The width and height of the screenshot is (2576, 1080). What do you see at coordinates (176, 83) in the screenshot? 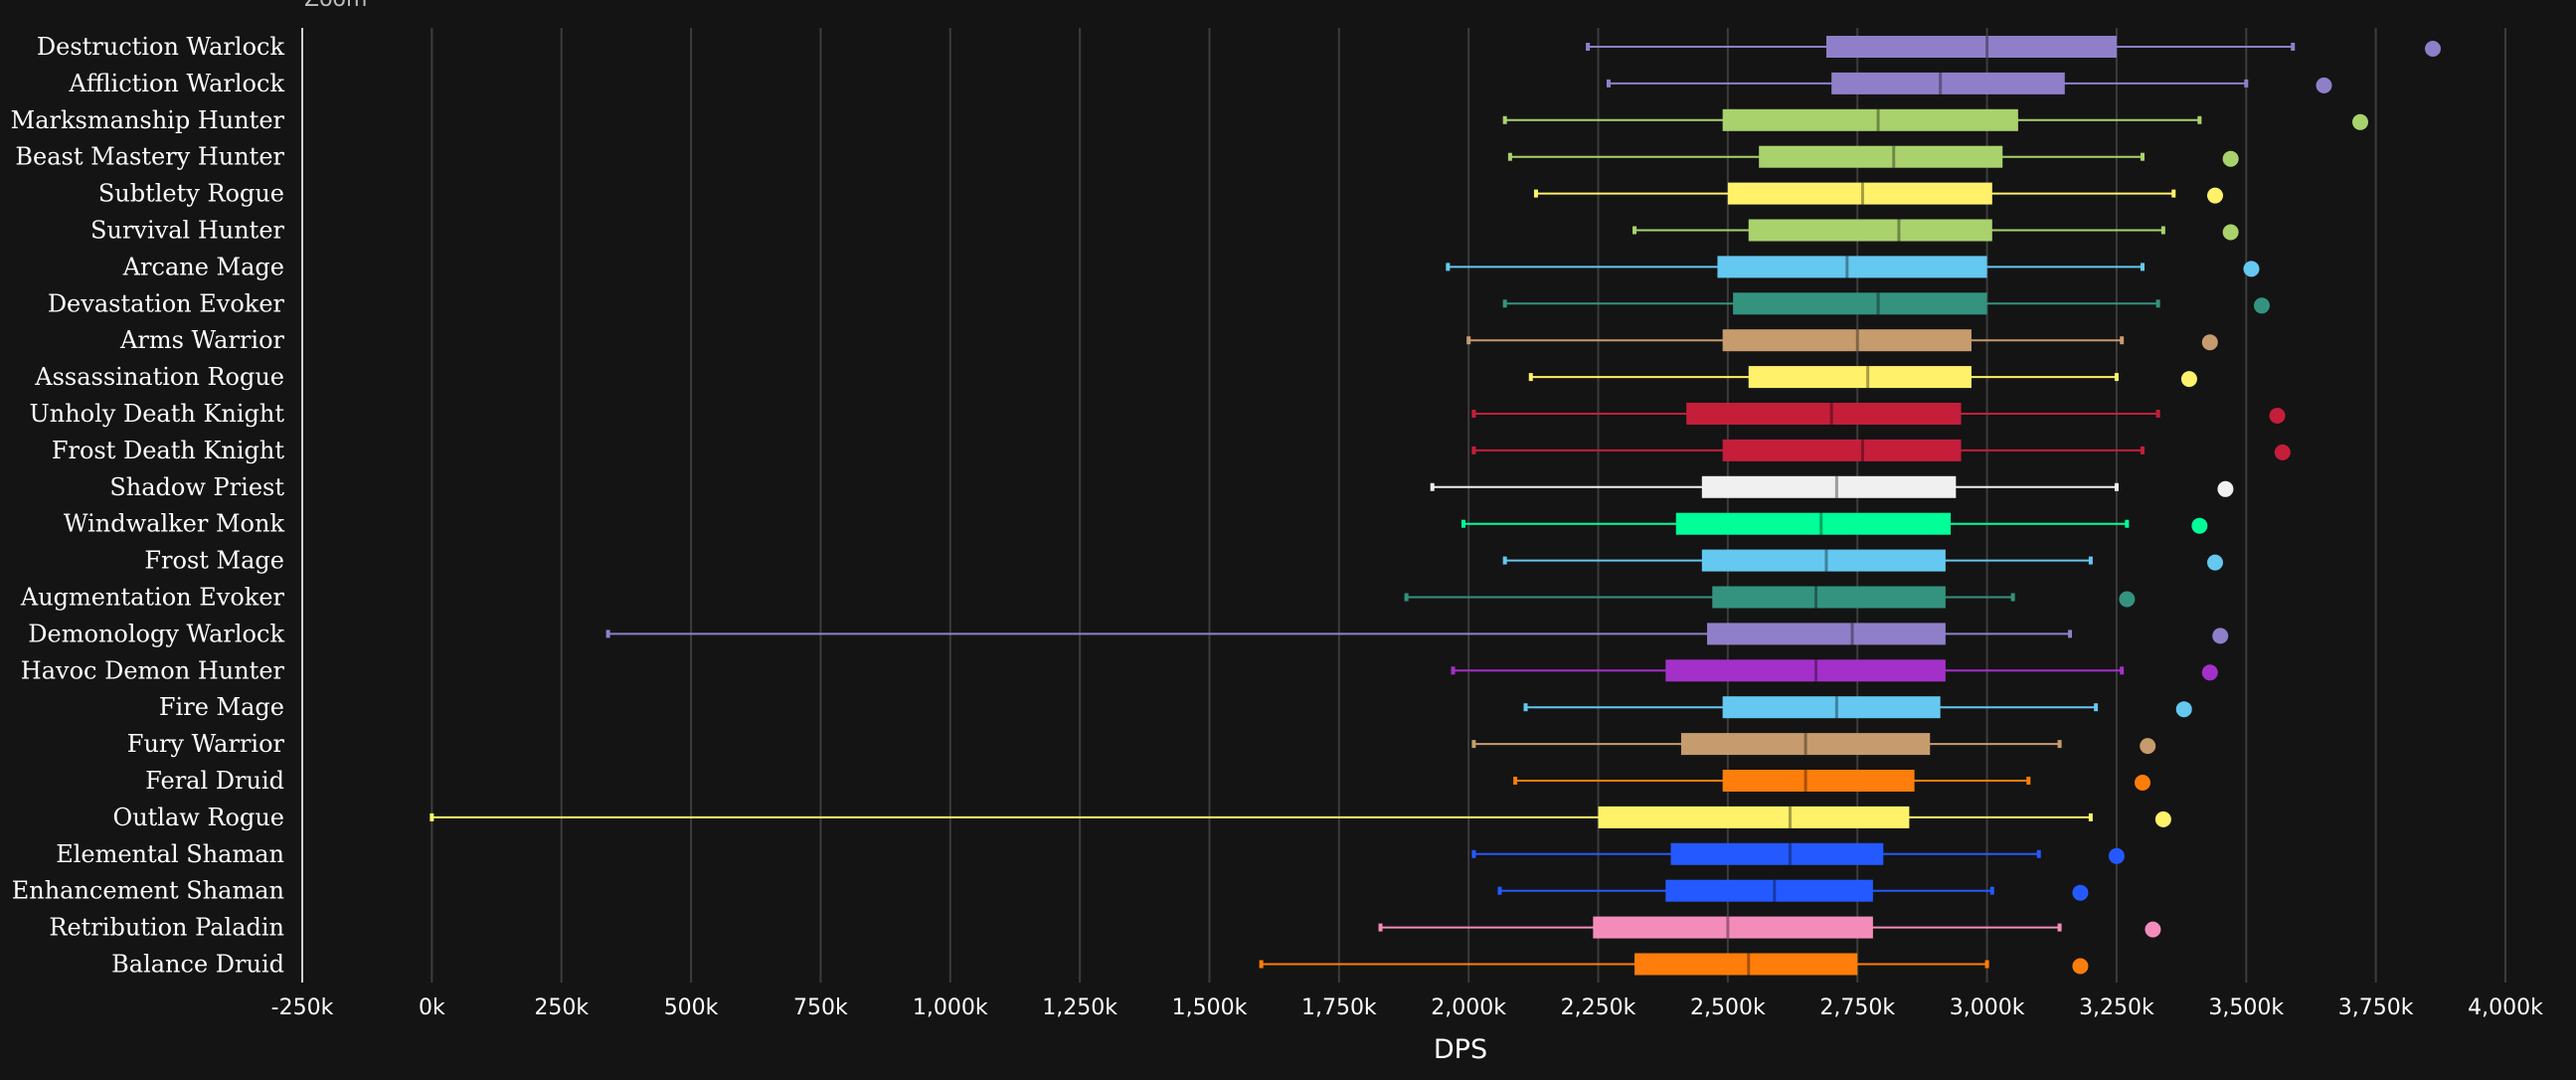
I see `category-label: Affliction Warlock` at bounding box center [176, 83].